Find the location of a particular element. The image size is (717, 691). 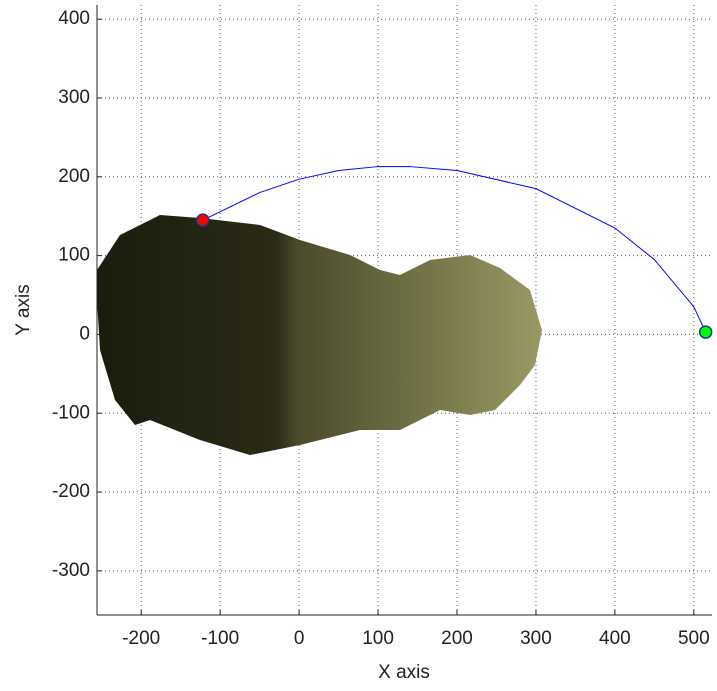

x-axis-label: X axis is located at coordinates (404, 672).